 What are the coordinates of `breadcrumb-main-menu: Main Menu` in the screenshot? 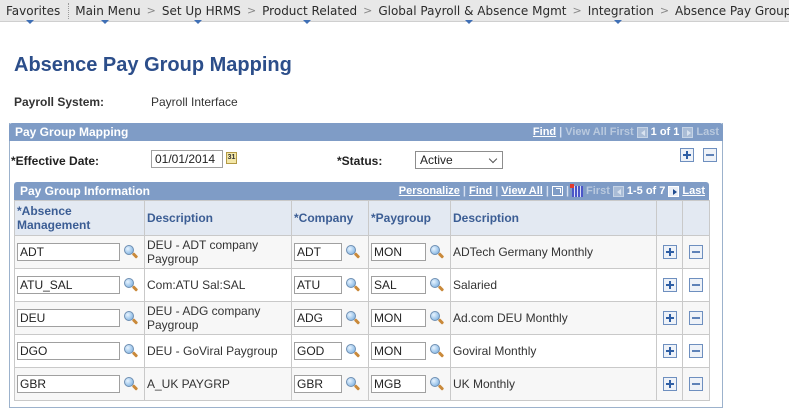 It's located at (105, 13).